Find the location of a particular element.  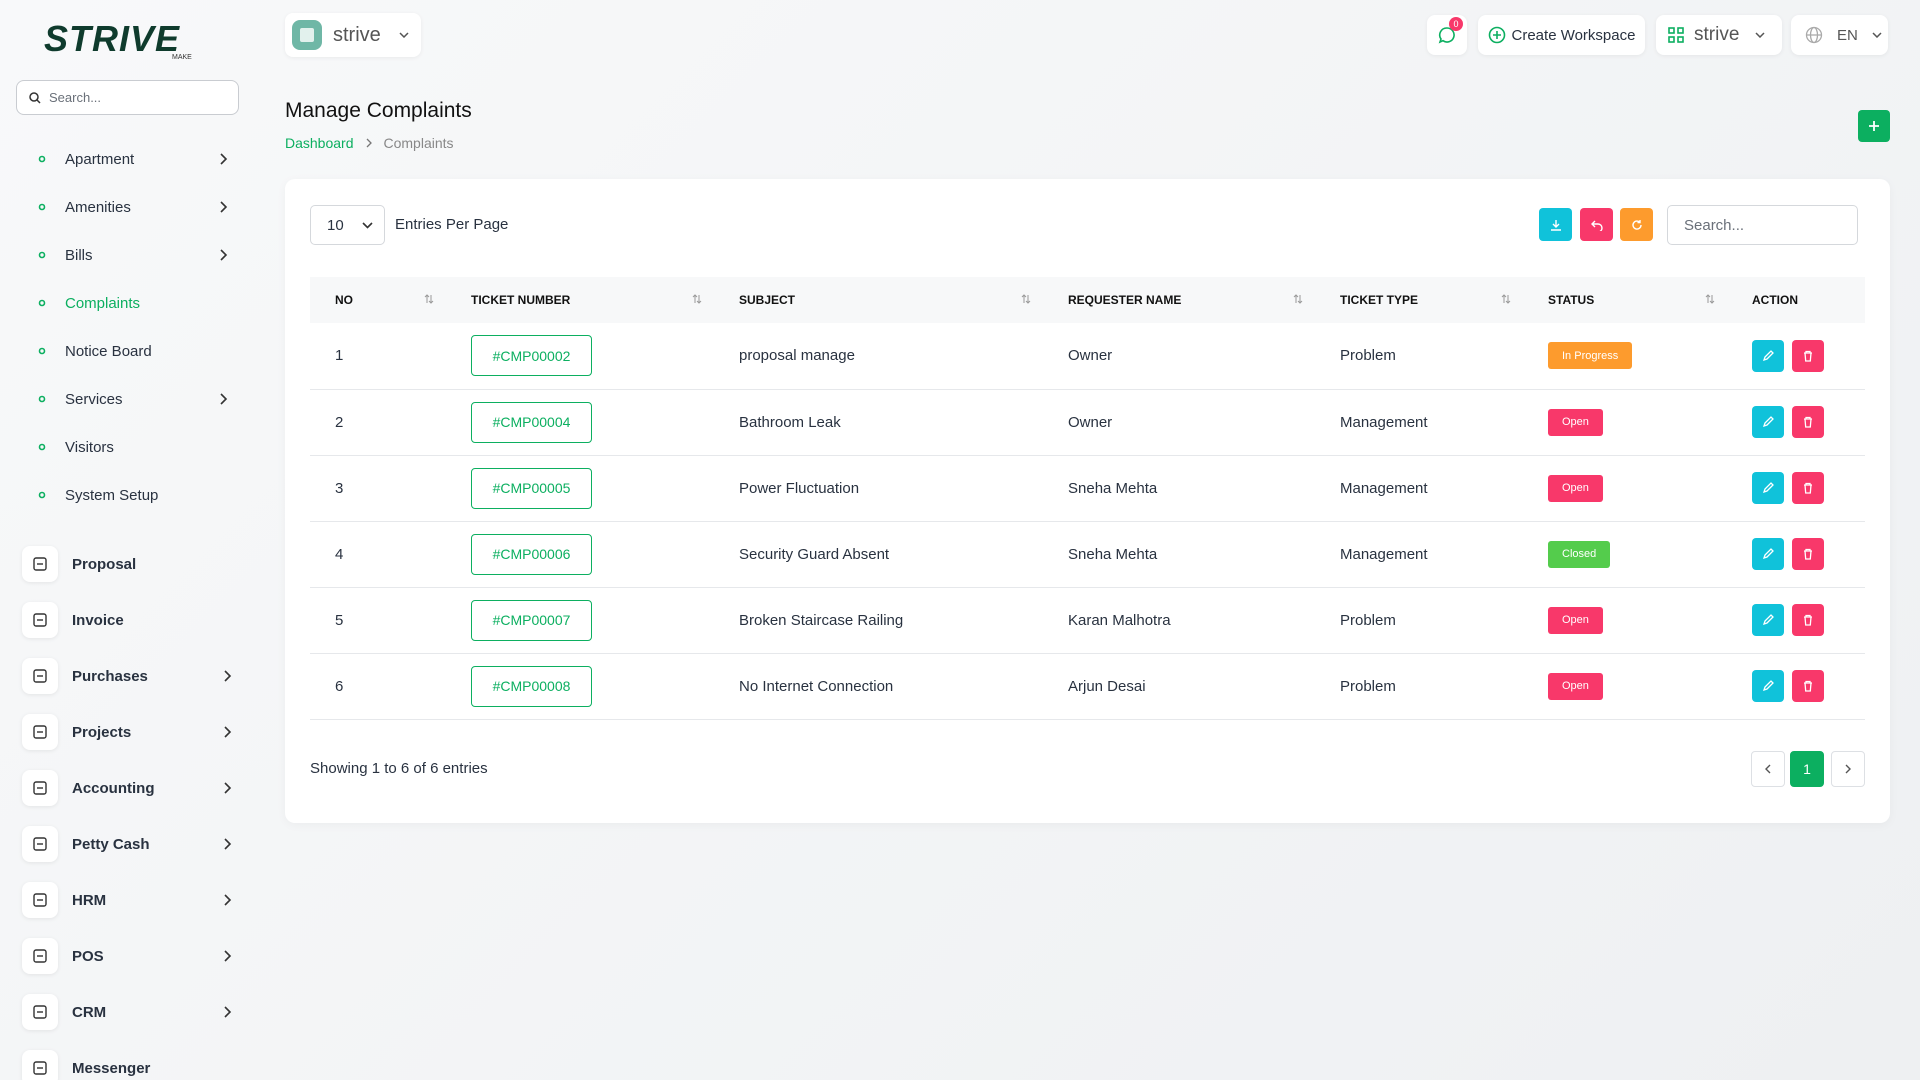

column-header: REQUESTER NAME is located at coordinates (1179, 300).